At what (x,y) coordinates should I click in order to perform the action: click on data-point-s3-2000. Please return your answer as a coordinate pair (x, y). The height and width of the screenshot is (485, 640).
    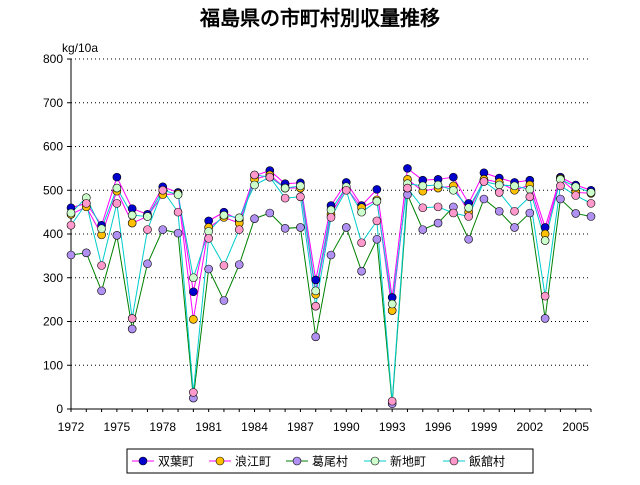
    Looking at the image, I should click on (499, 211).